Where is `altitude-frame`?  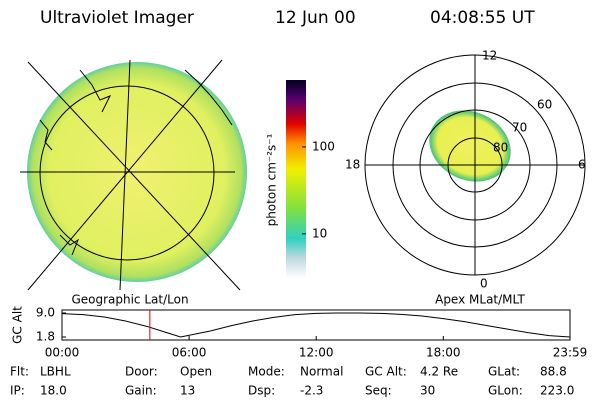
altitude-frame is located at coordinates (316, 325).